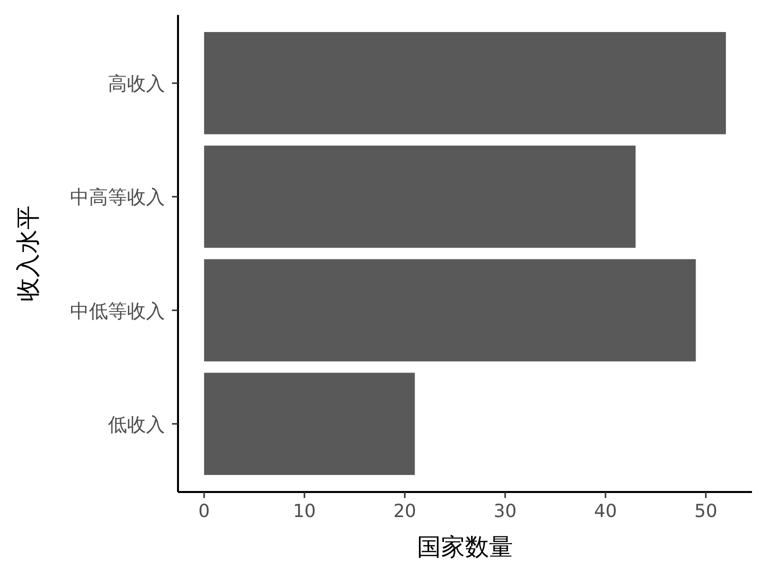 The height and width of the screenshot is (576, 768). What do you see at coordinates (117, 197) in the screenshot?
I see `y-tick-label: 中高等收入` at bounding box center [117, 197].